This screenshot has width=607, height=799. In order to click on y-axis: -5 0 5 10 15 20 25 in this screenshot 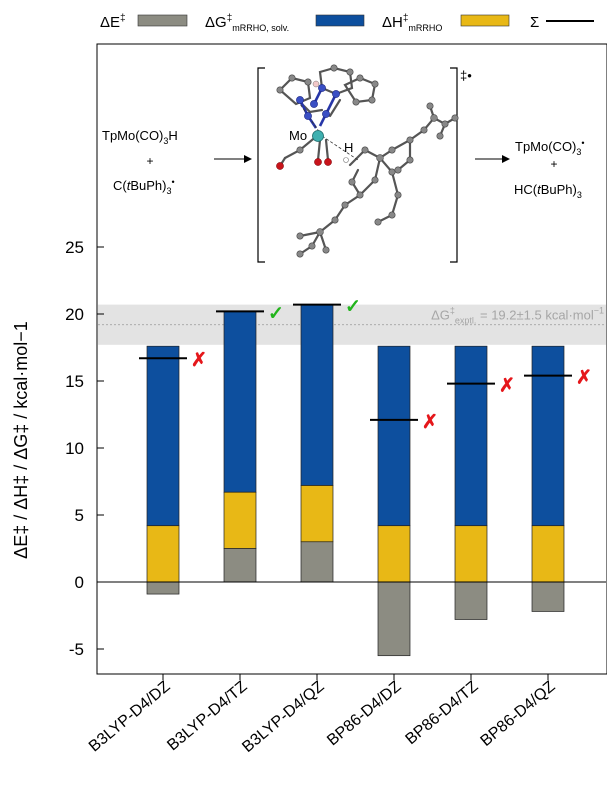, I will do `click(84, 448)`.